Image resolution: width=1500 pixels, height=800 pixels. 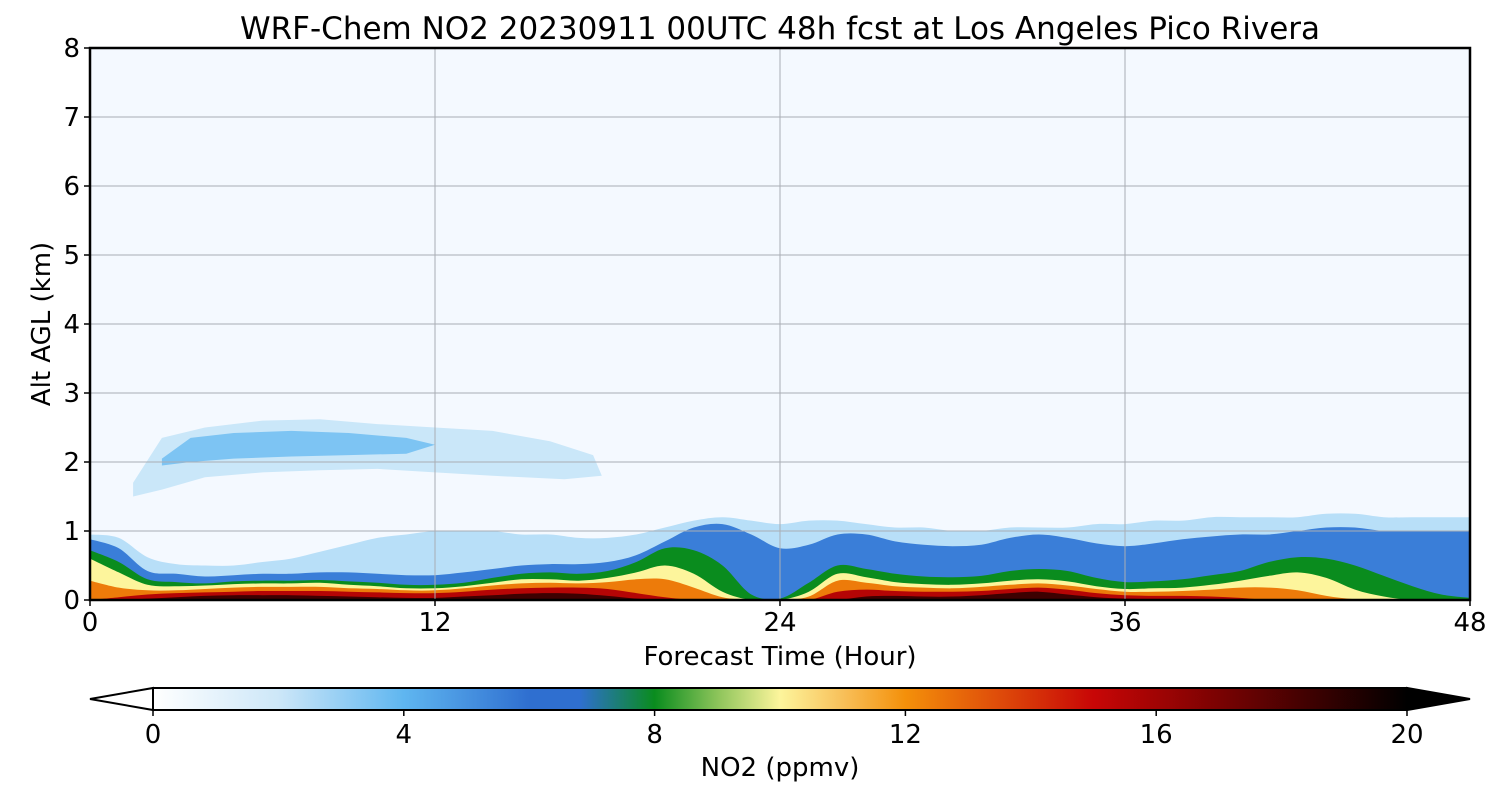 What do you see at coordinates (298, 448) in the screenshot?
I see `plume-core` at bounding box center [298, 448].